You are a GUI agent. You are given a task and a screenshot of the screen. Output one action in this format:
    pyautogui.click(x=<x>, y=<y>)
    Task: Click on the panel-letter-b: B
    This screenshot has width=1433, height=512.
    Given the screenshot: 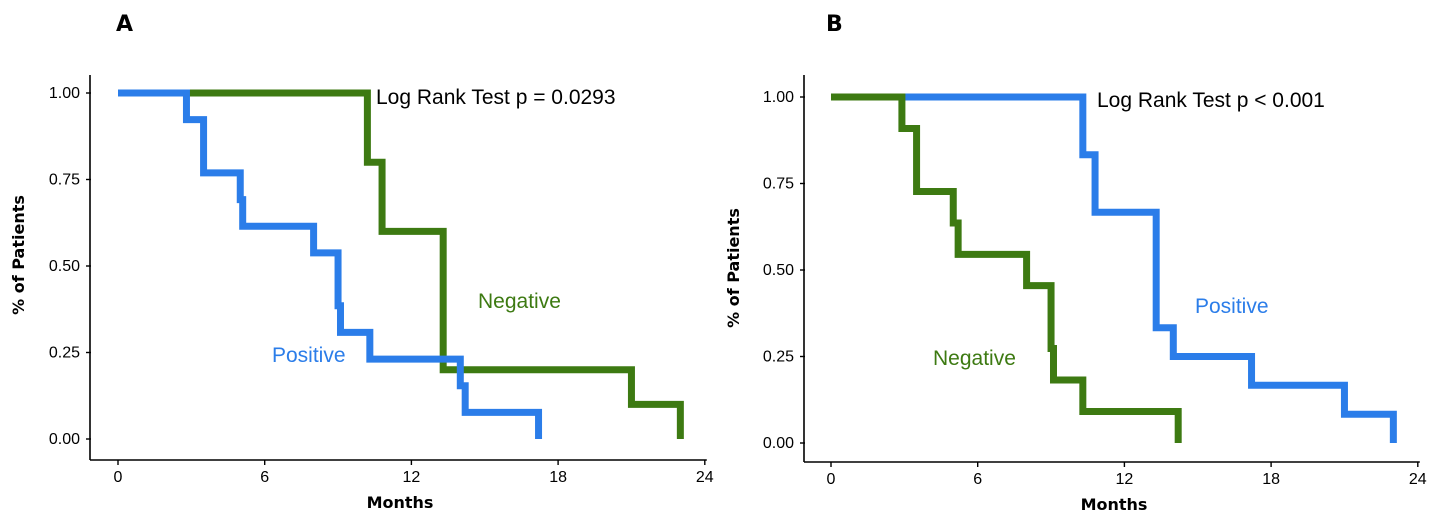 What is the action you would take?
    pyautogui.click(x=834, y=24)
    